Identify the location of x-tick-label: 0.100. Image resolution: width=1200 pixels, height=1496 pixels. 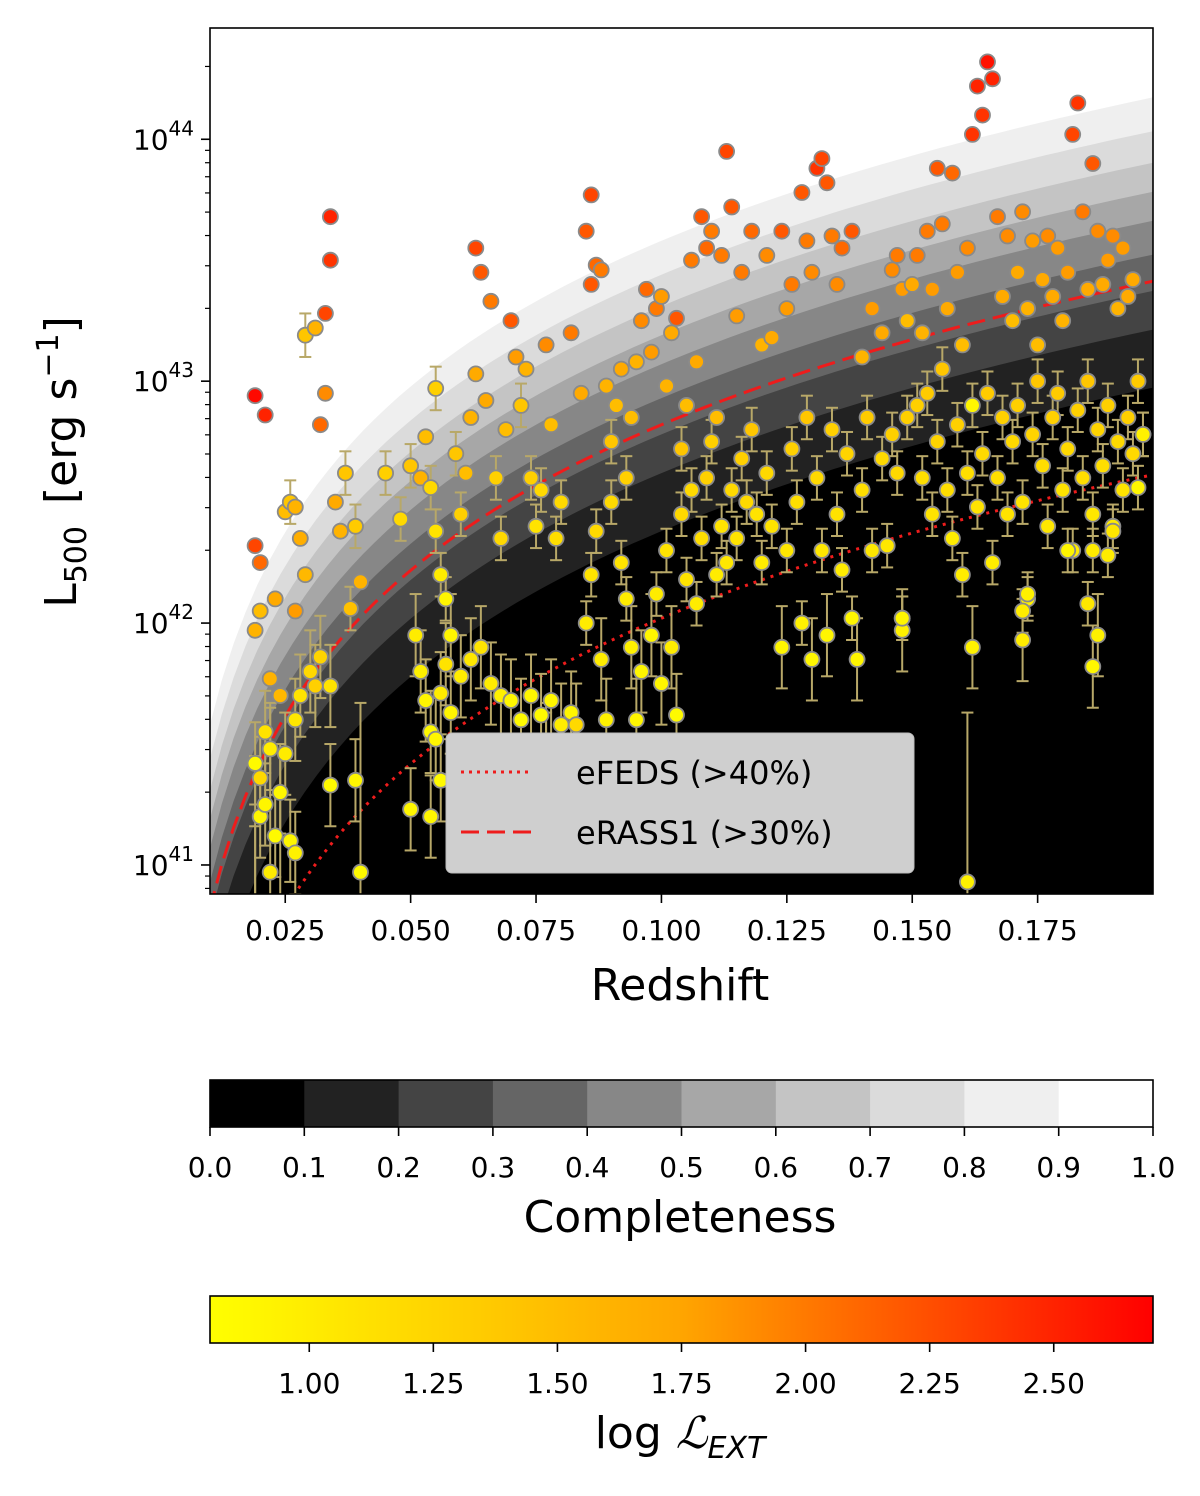
(661, 930).